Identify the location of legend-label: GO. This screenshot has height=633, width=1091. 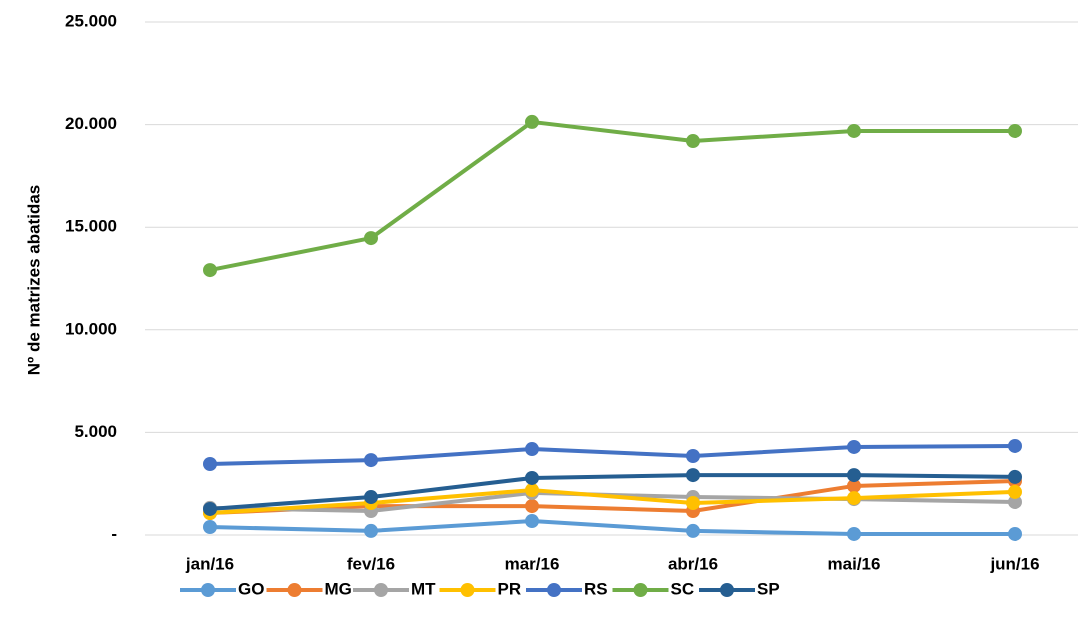
(251, 588).